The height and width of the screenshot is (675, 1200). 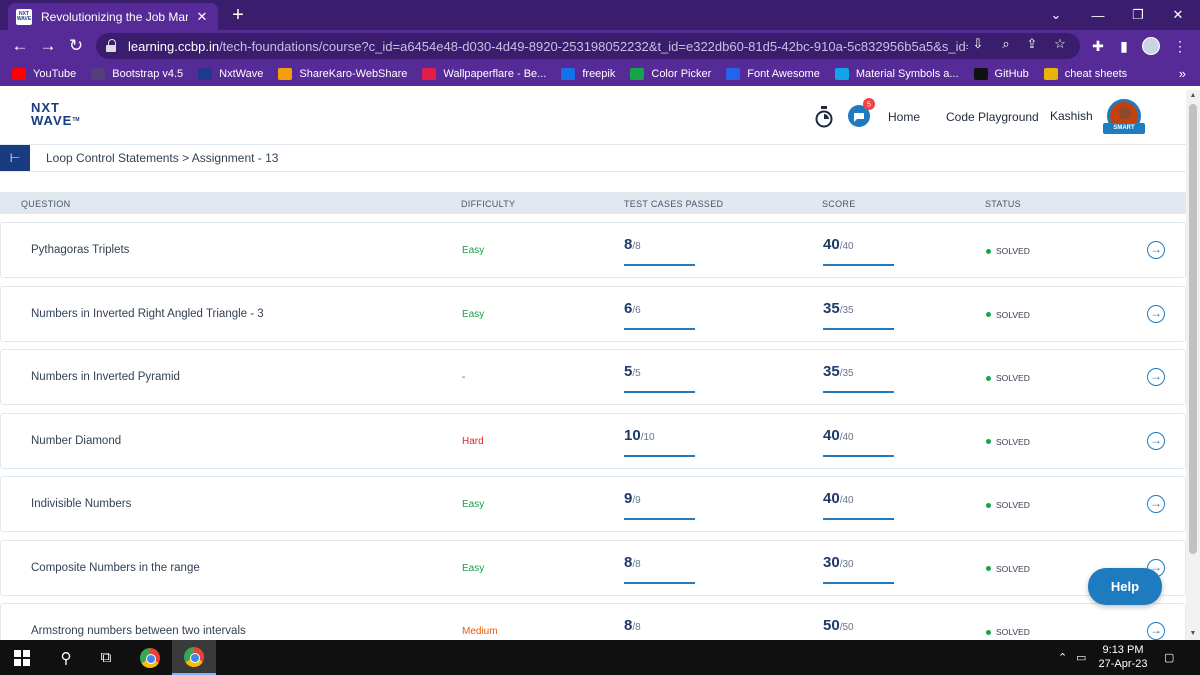 What do you see at coordinates (1123, 657) in the screenshot?
I see `system-clock: 9:13 PM 27-Apr-23` at bounding box center [1123, 657].